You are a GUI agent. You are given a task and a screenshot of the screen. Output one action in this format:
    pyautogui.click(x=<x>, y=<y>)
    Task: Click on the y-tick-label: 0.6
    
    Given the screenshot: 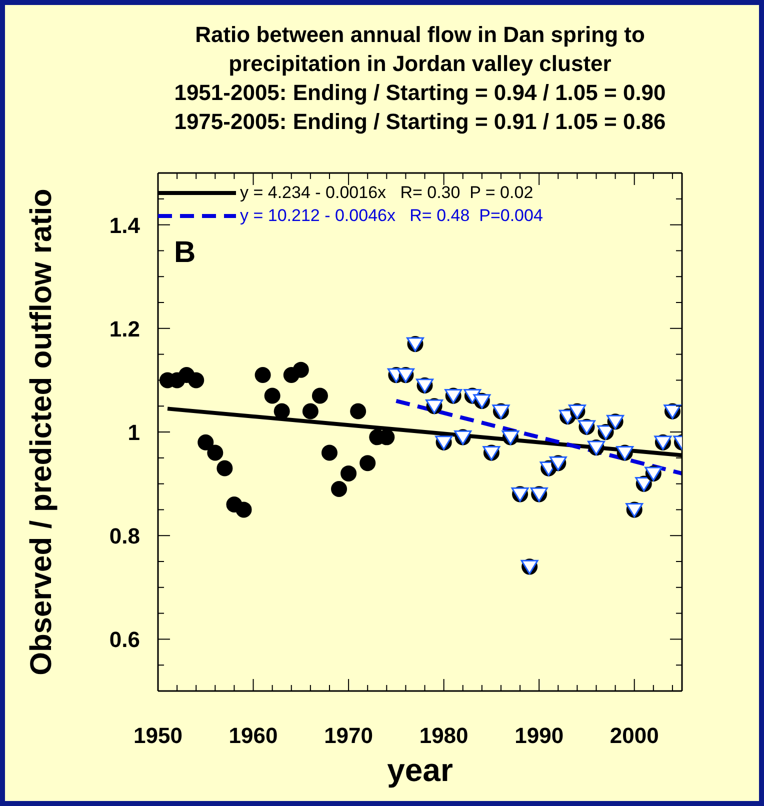 What is the action you would take?
    pyautogui.click(x=124, y=639)
    